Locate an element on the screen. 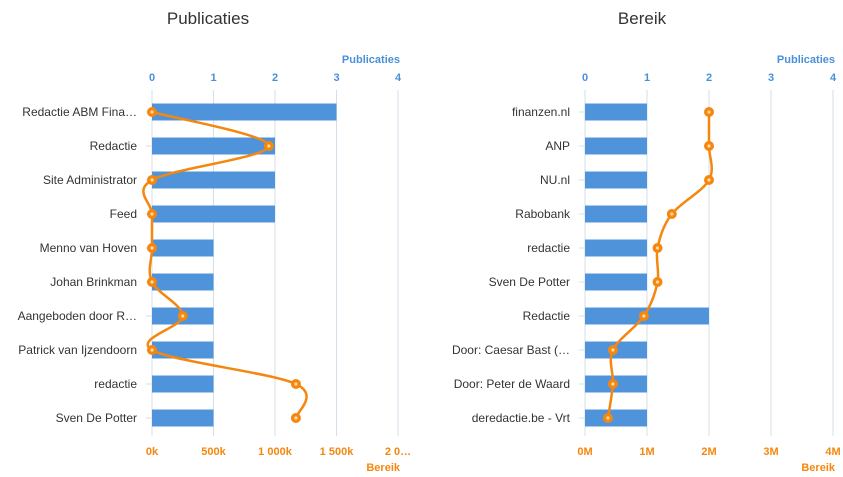  bottom-axis-tick: 2M is located at coordinates (708, 452).